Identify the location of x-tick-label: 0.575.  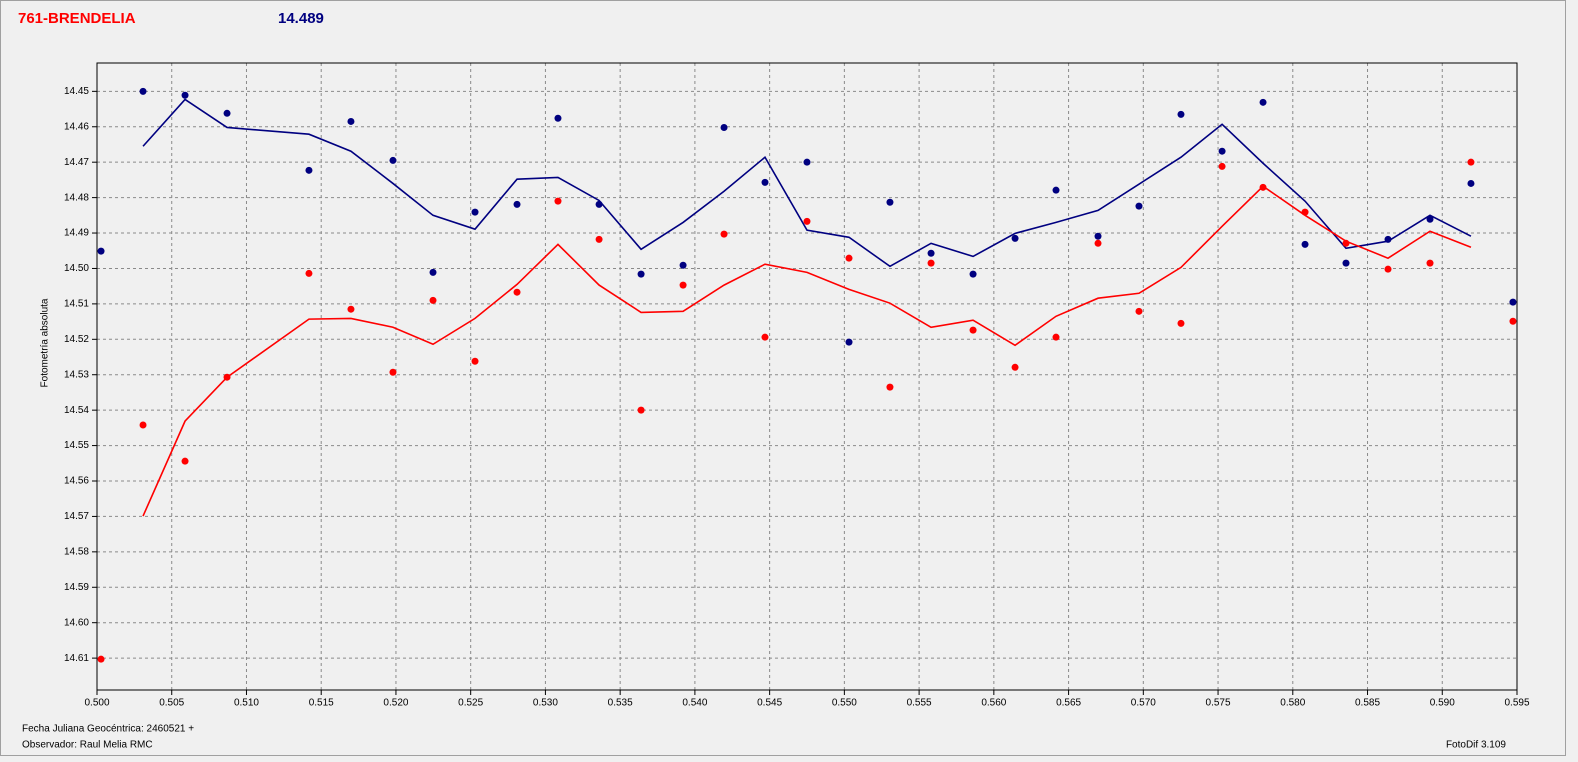
(1218, 703).